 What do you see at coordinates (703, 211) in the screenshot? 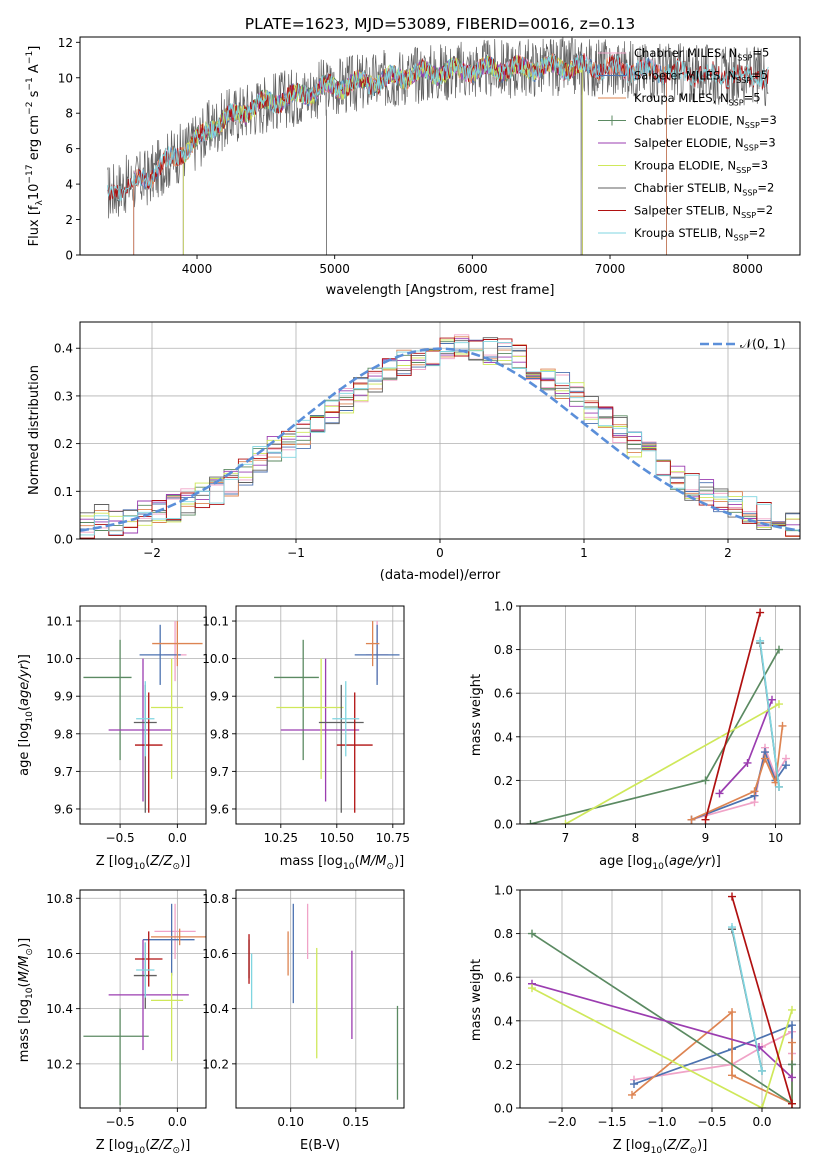
I see `spectrum-legend-label: Salpeter STELIB, NSSP=2` at bounding box center [703, 211].